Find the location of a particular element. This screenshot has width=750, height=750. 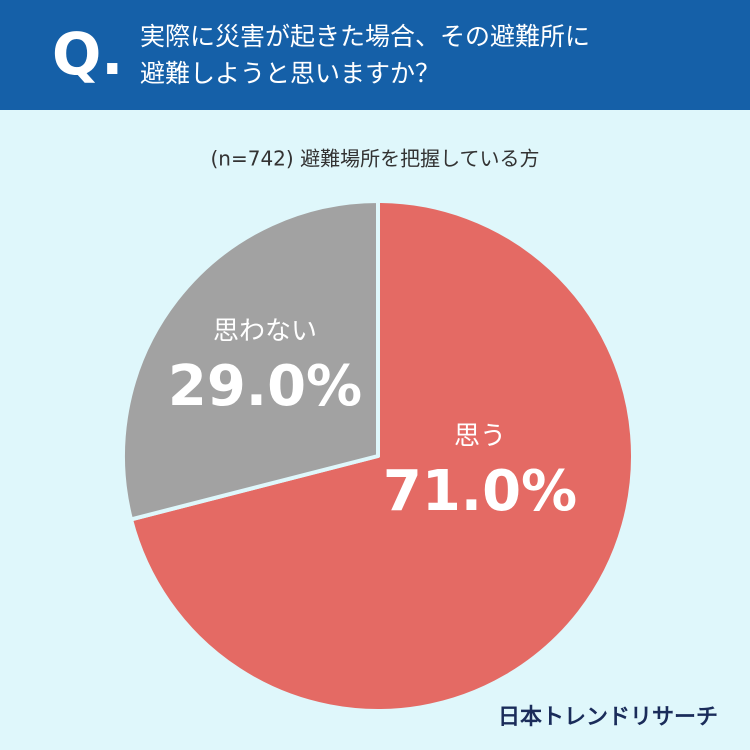

question-mark: Q. is located at coordinates (87, 54).